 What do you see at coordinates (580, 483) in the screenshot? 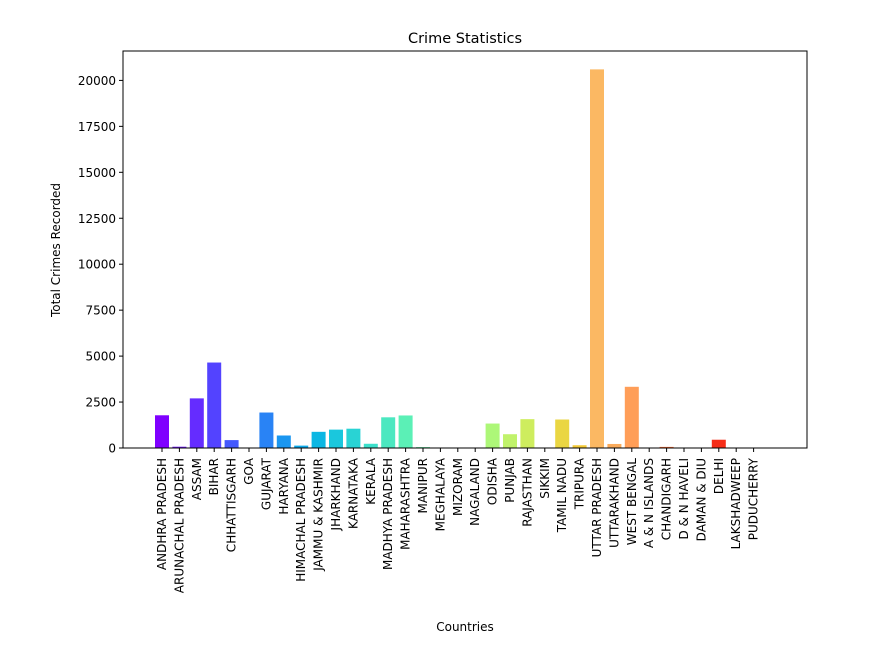
I see `x-tick-label: TRIPURA` at bounding box center [580, 483].